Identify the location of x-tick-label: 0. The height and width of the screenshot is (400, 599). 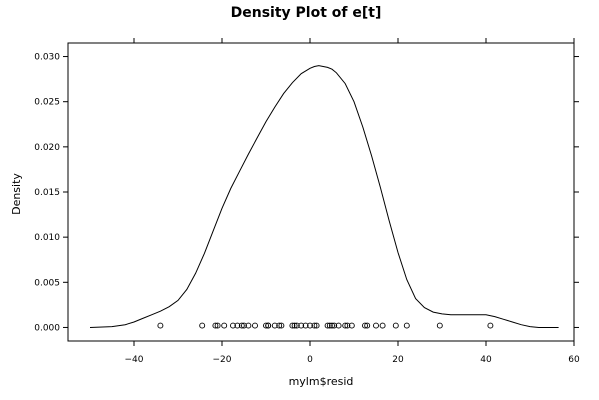
(310, 360).